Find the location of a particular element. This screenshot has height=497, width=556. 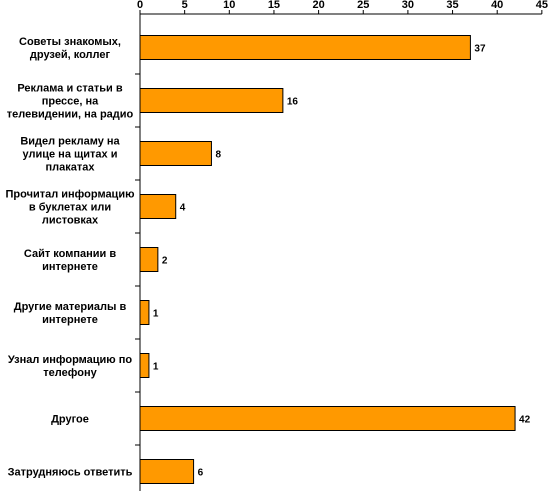

category-label-line: листовках is located at coordinates (70, 221).